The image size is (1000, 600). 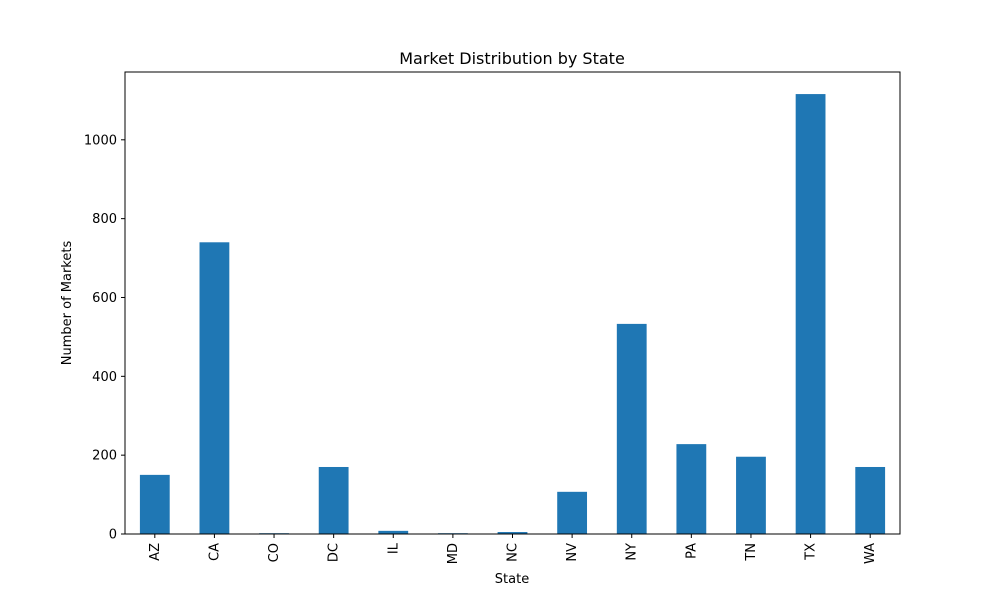 What do you see at coordinates (512, 579) in the screenshot?
I see `x-axis-label: State` at bounding box center [512, 579].